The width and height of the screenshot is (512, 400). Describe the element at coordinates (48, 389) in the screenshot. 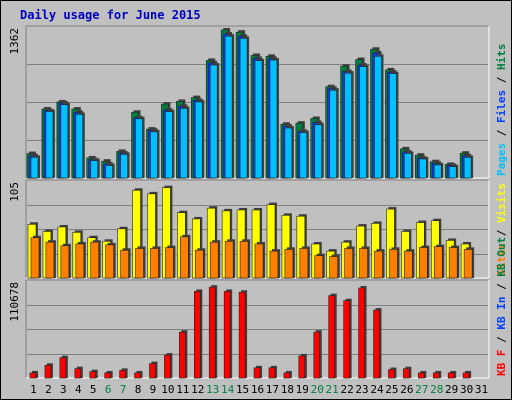

I see `x-tick-label-2: 2` at that location.